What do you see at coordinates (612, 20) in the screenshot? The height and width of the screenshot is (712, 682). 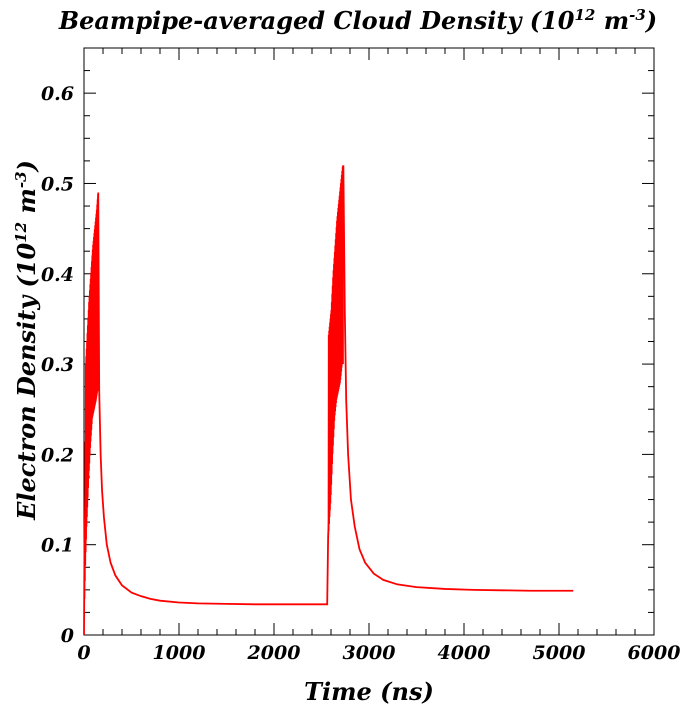 I see `chart-title-unit: m` at bounding box center [612, 20].